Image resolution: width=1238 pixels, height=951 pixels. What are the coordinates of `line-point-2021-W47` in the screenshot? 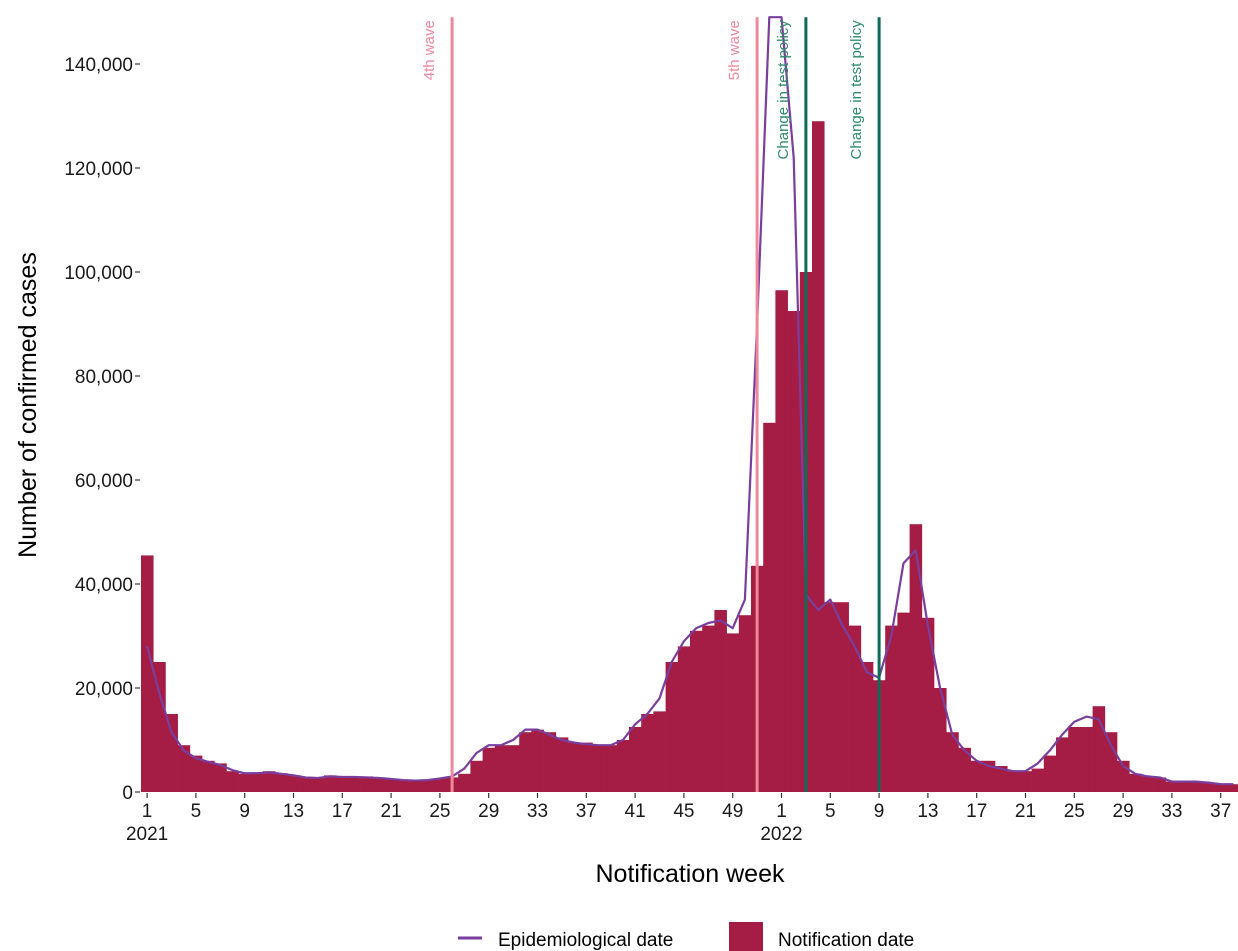 It's located at (708, 623).